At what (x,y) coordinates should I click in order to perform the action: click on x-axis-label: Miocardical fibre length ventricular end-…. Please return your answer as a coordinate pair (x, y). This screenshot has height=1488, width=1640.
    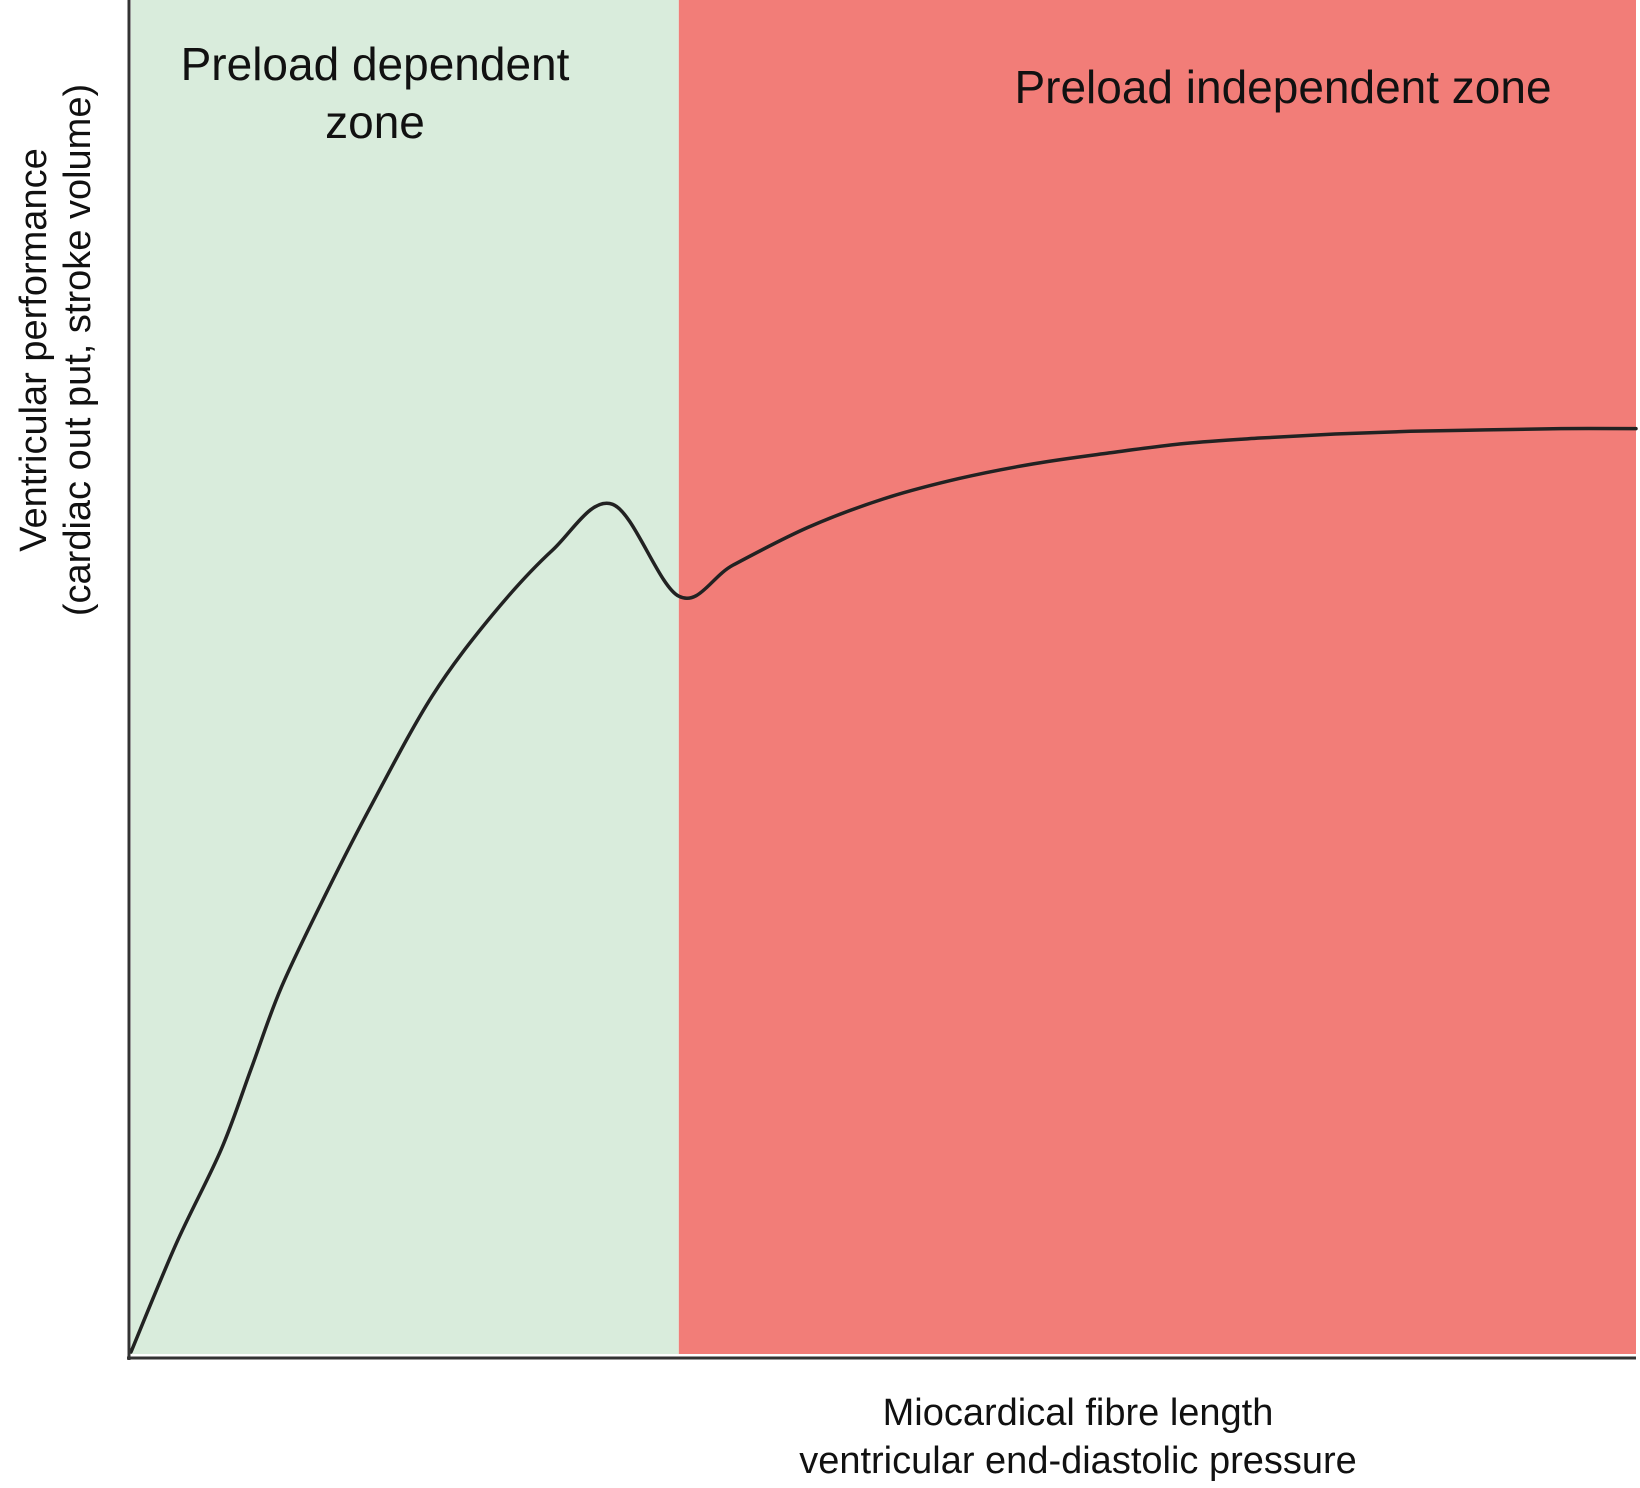
    Looking at the image, I should click on (1078, 1437).